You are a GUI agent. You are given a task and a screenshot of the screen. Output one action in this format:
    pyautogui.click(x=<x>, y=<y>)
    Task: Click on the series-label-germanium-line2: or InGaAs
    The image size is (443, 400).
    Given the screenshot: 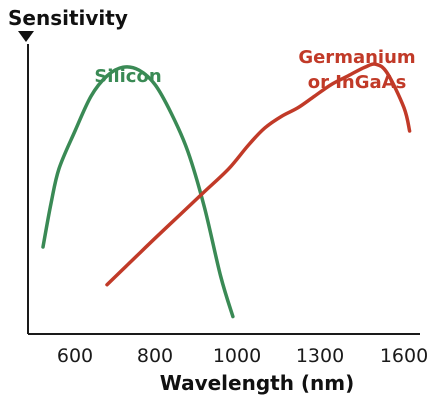 What is the action you would take?
    pyautogui.click(x=357, y=82)
    